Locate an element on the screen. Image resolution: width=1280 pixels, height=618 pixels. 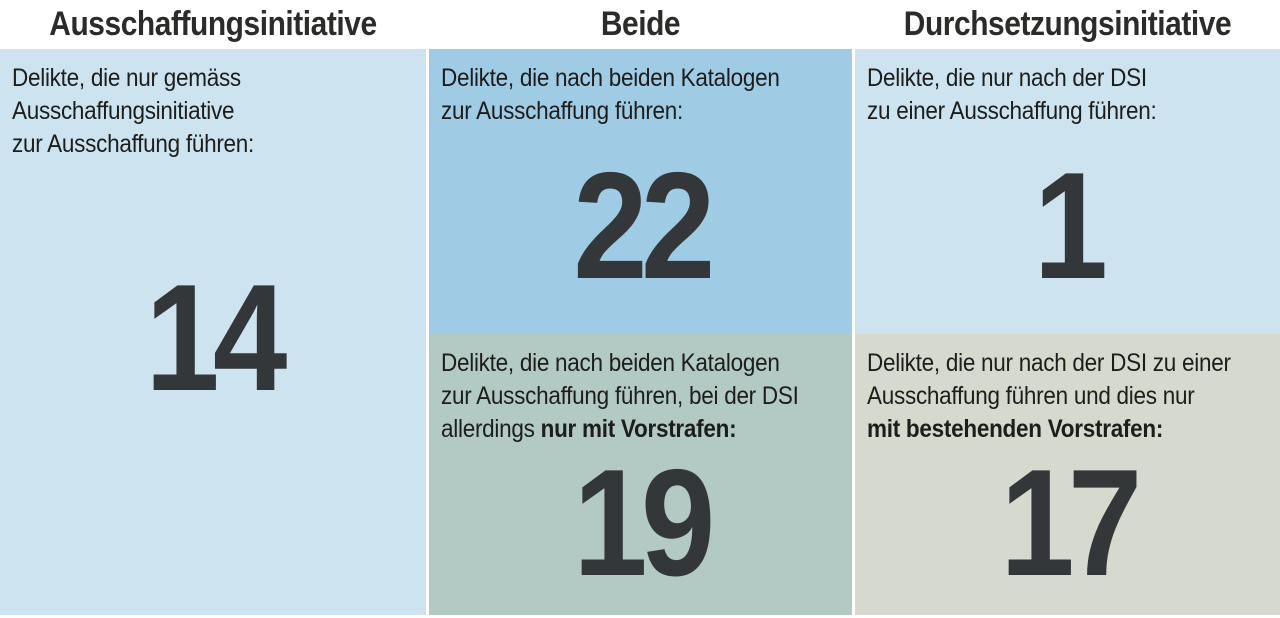
number-area: 1 is located at coordinates (1067, 231).